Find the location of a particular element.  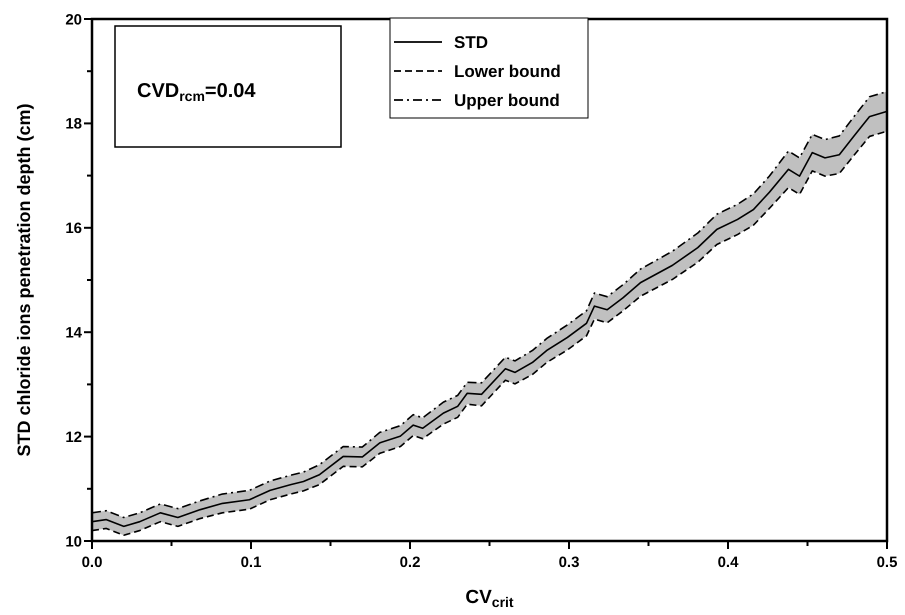

x-tick-label: 0.5 is located at coordinates (887, 562).